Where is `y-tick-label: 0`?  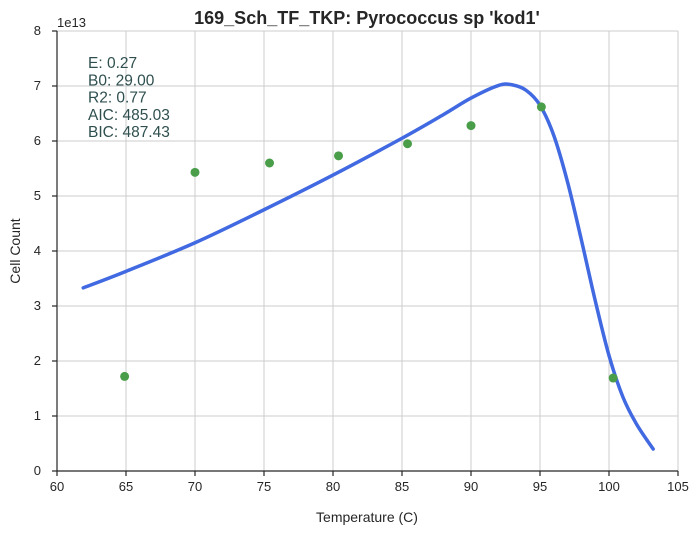 y-tick-label: 0 is located at coordinates (37, 470).